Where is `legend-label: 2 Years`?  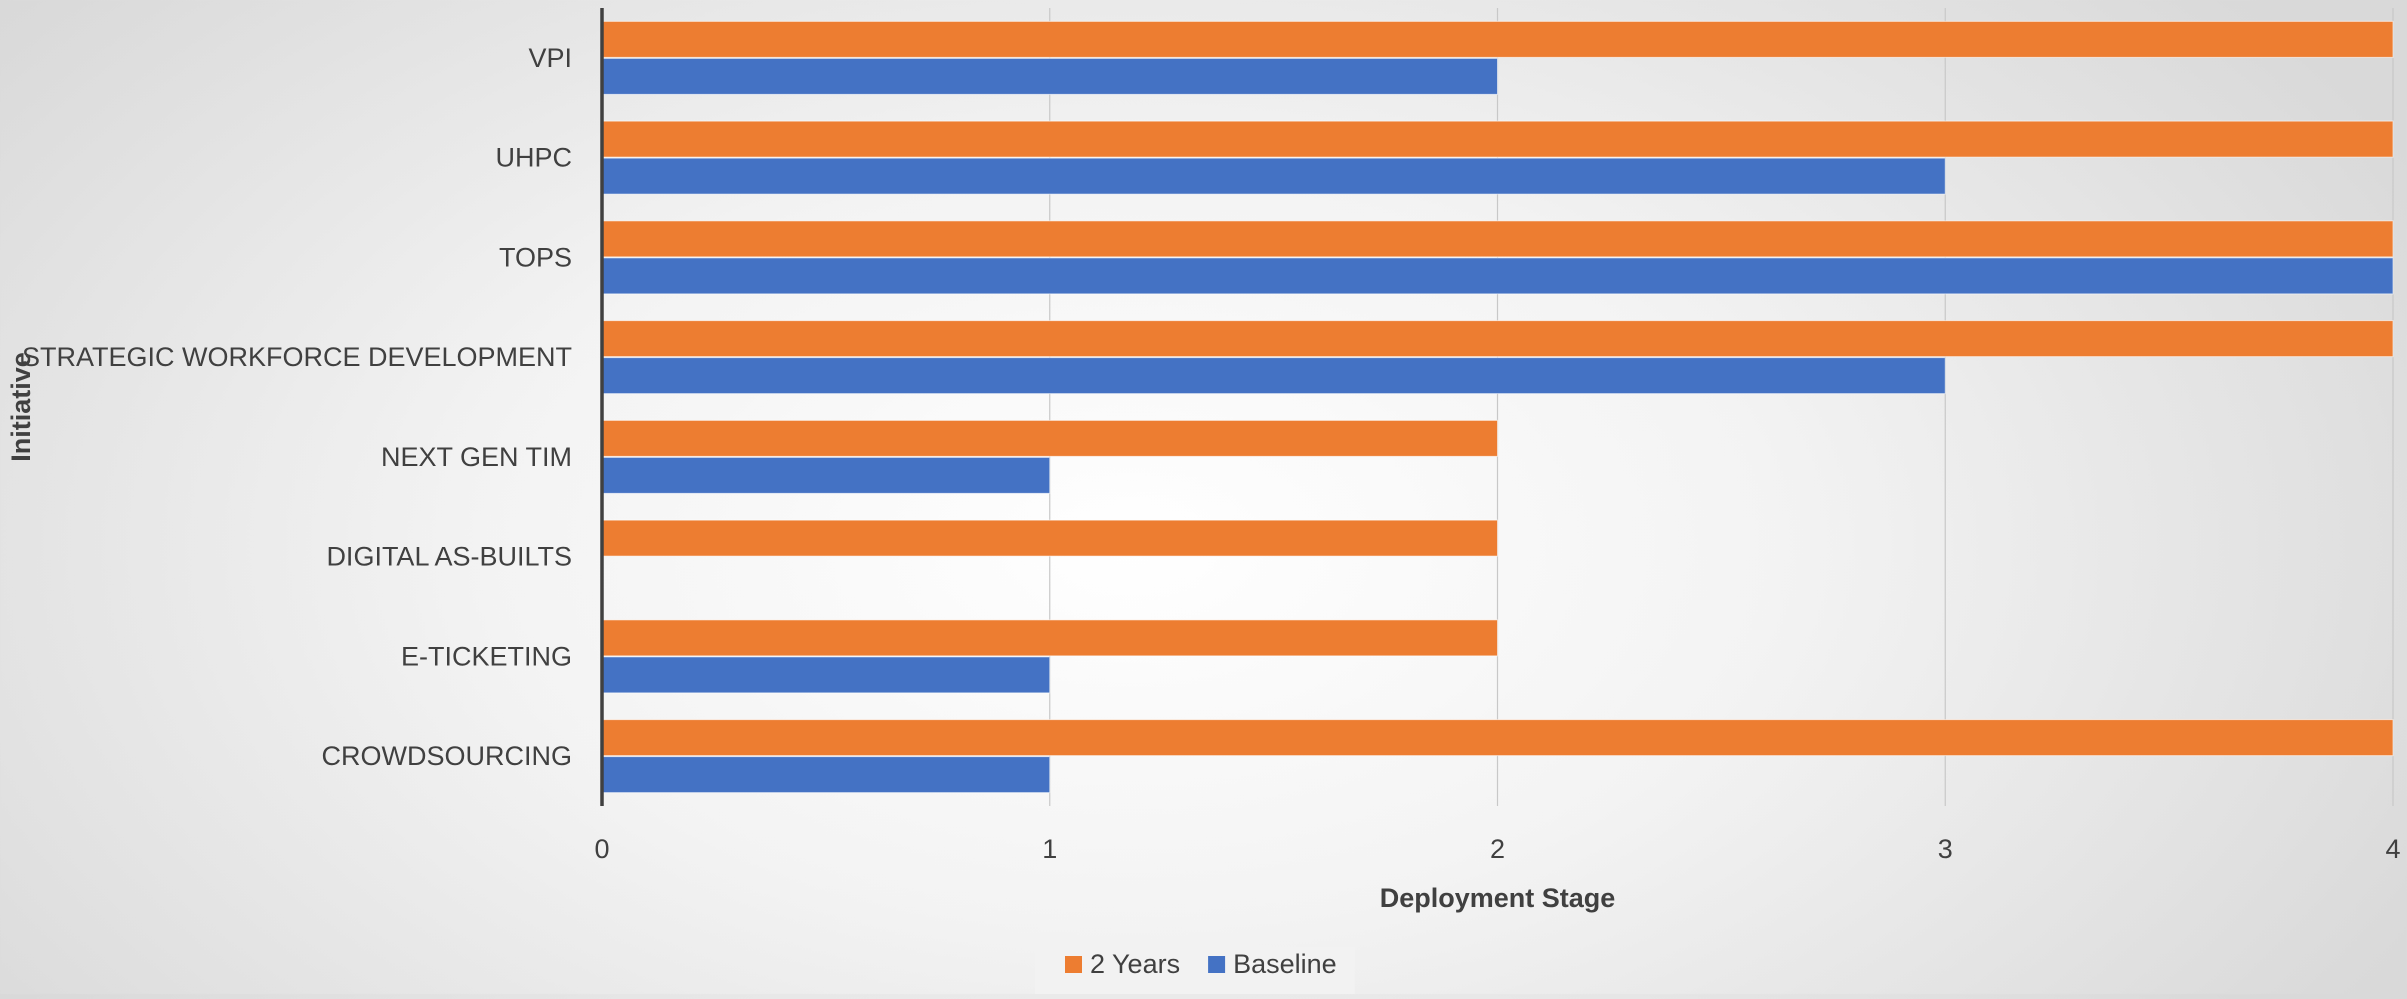 legend-label: 2 Years is located at coordinates (1135, 964).